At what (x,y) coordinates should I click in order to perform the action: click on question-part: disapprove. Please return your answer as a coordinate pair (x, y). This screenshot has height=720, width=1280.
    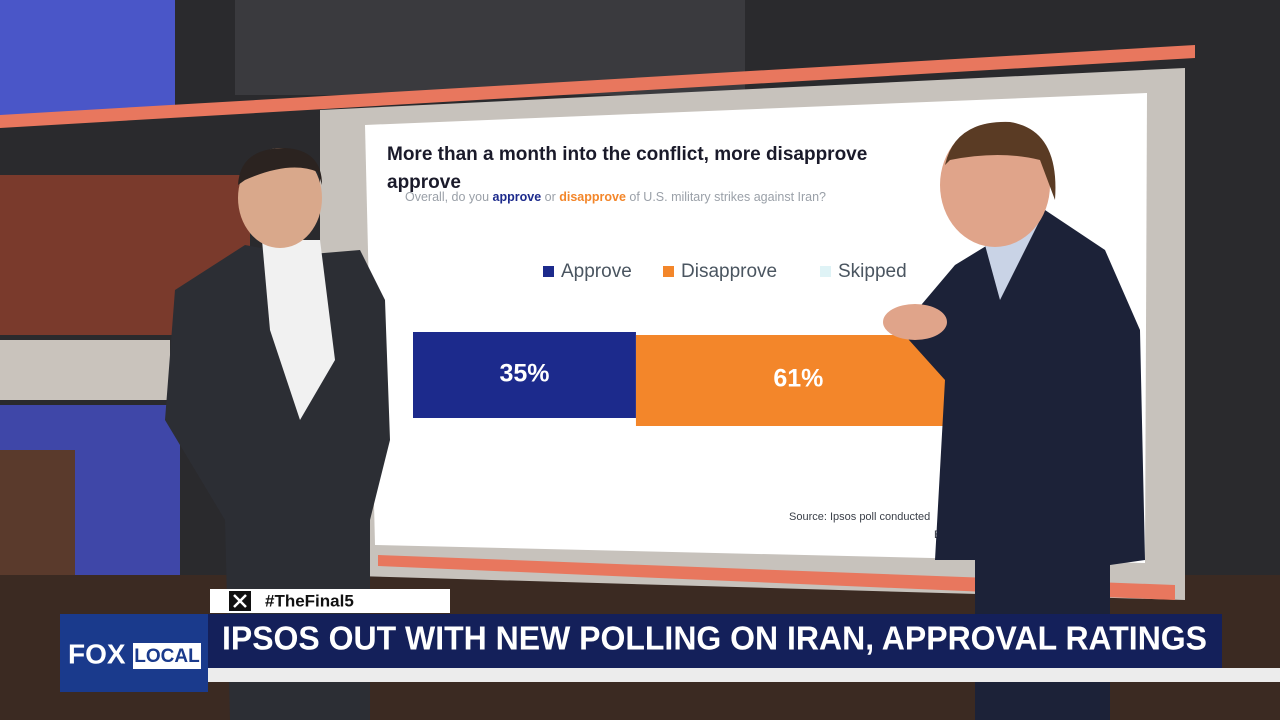
    Looking at the image, I should click on (592, 197).